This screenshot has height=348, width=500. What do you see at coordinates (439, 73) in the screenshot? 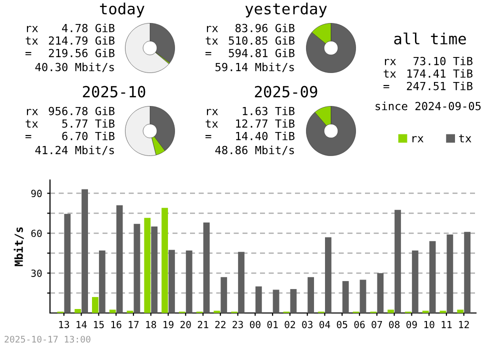
I see `text: 174.41 TiB` at bounding box center [439, 73].